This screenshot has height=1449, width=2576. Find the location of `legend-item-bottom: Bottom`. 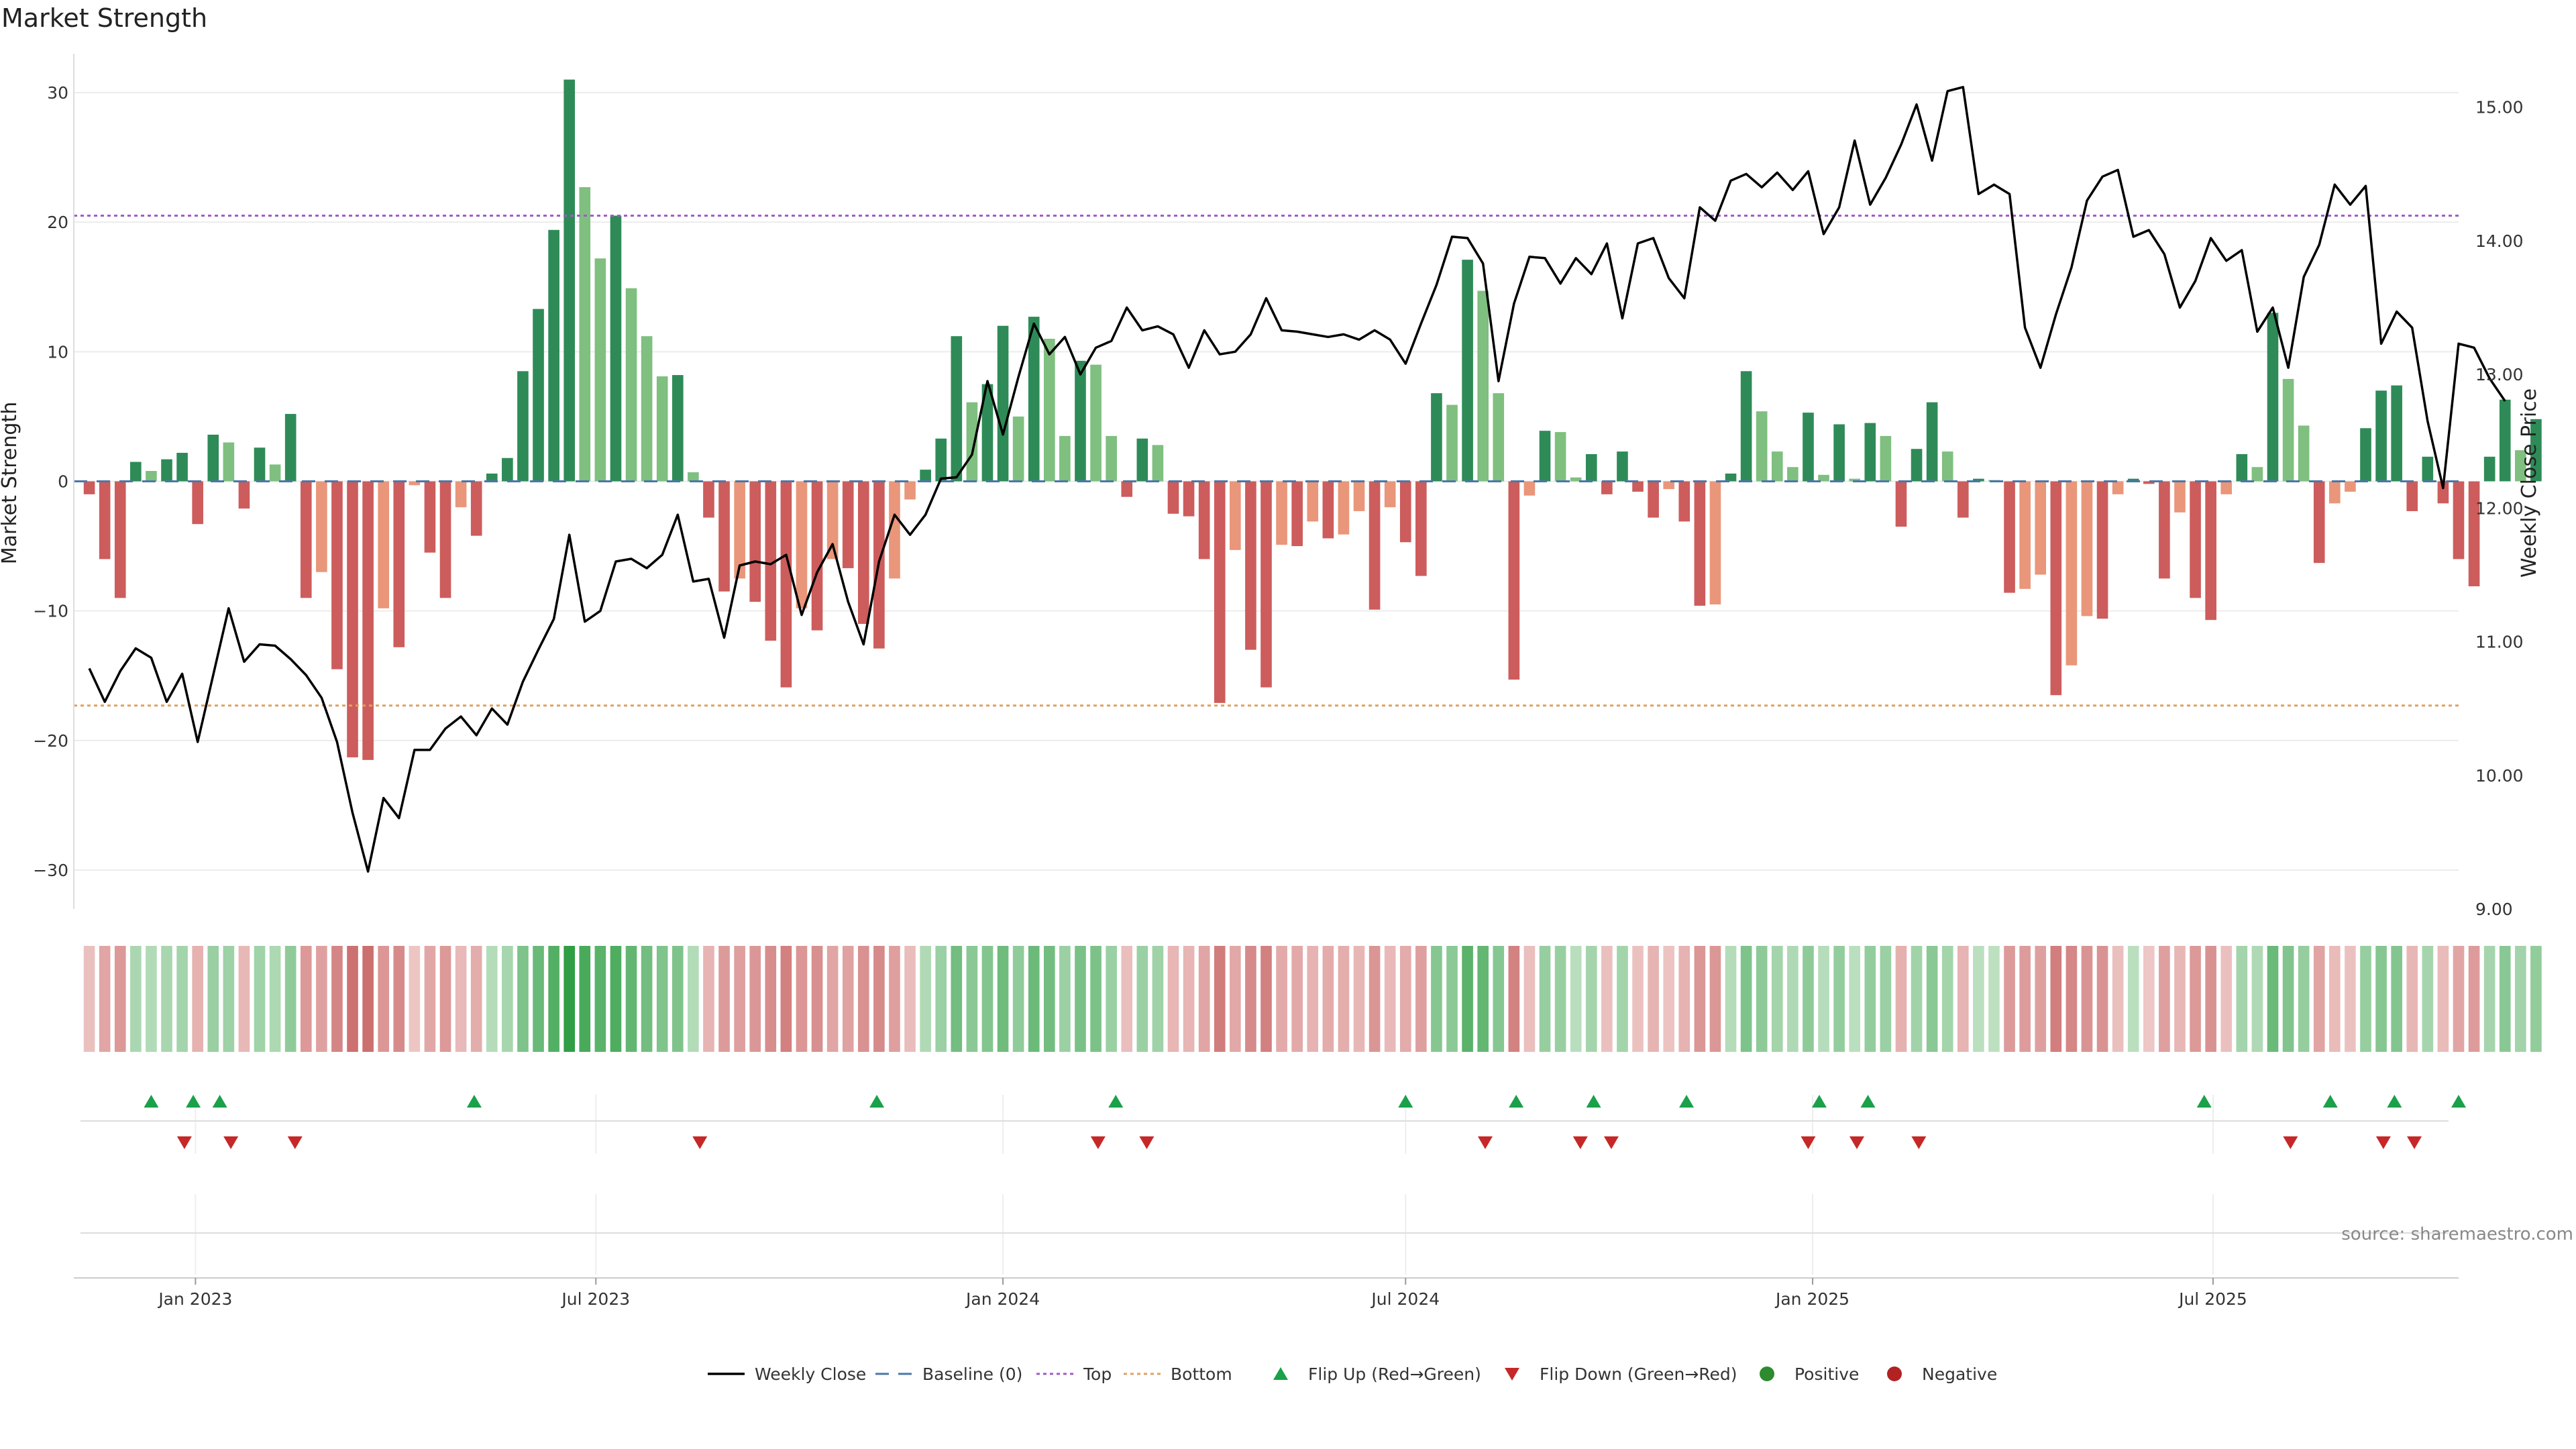

legend-item-bottom: Bottom is located at coordinates (1178, 1374).